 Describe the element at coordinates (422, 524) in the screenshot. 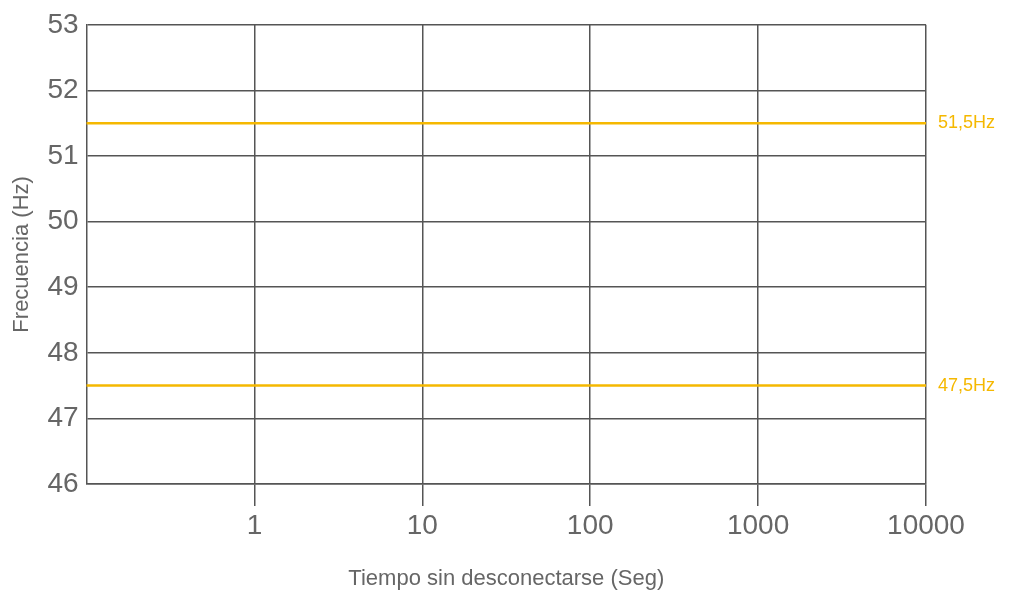

I see `x-tick-label: 10` at that location.